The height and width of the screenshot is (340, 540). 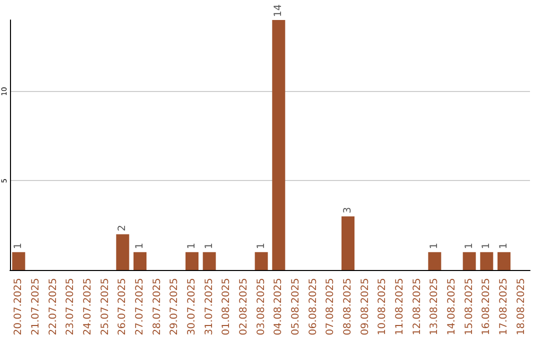 What do you see at coordinates (192, 307) in the screenshot?
I see `x-tick-label: 30.07.2025` at bounding box center [192, 307].